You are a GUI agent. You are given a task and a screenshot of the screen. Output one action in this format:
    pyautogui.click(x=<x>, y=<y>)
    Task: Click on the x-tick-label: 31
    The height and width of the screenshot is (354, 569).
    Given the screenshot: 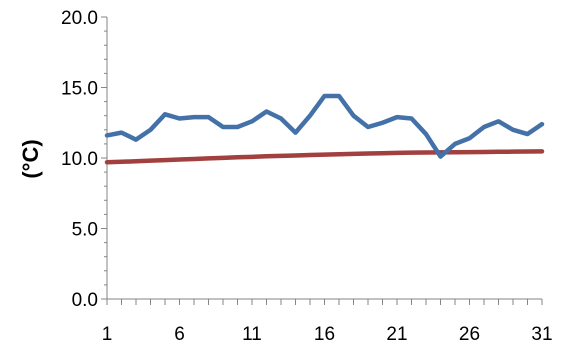 What is the action you would take?
    pyautogui.click(x=541, y=334)
    